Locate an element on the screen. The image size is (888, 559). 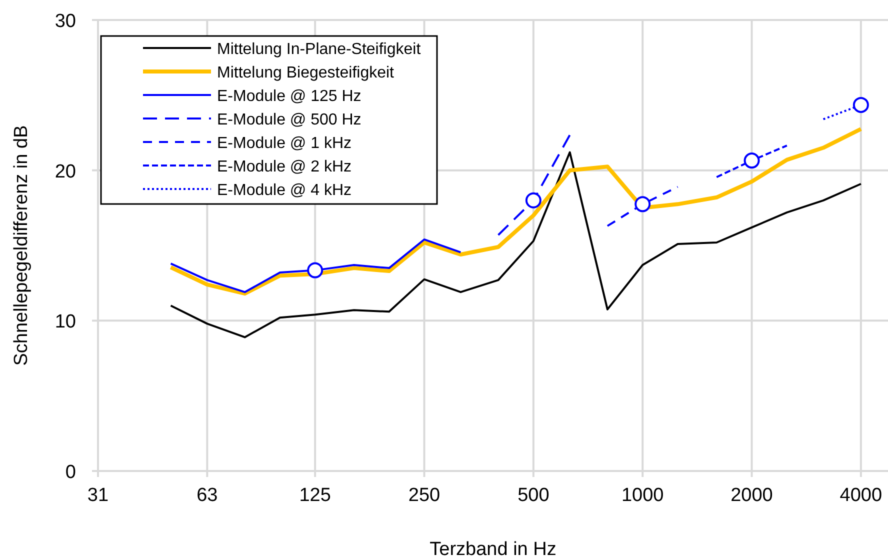
legend-label: E-Module @ 125 Hz is located at coordinates (289, 96).